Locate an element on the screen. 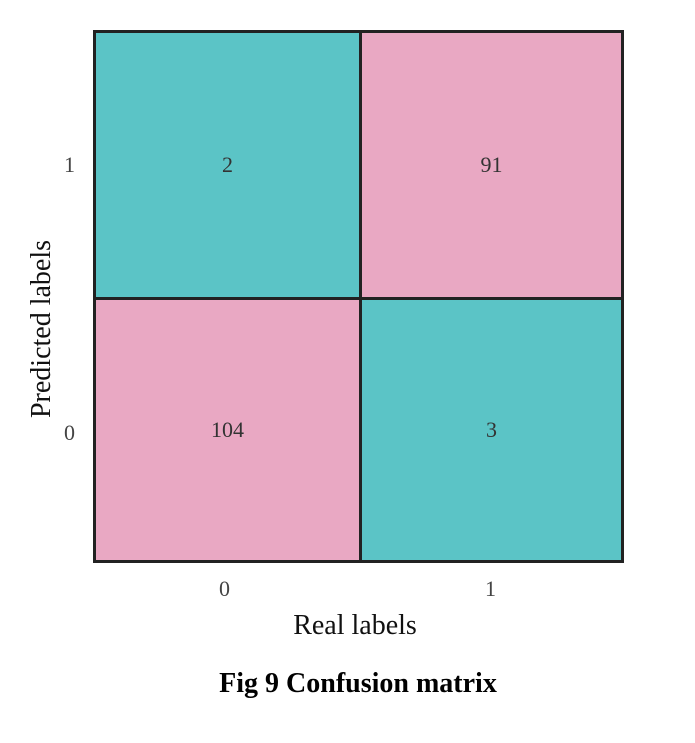 The image size is (695, 743). x-tick-0: 0 is located at coordinates (224, 588).